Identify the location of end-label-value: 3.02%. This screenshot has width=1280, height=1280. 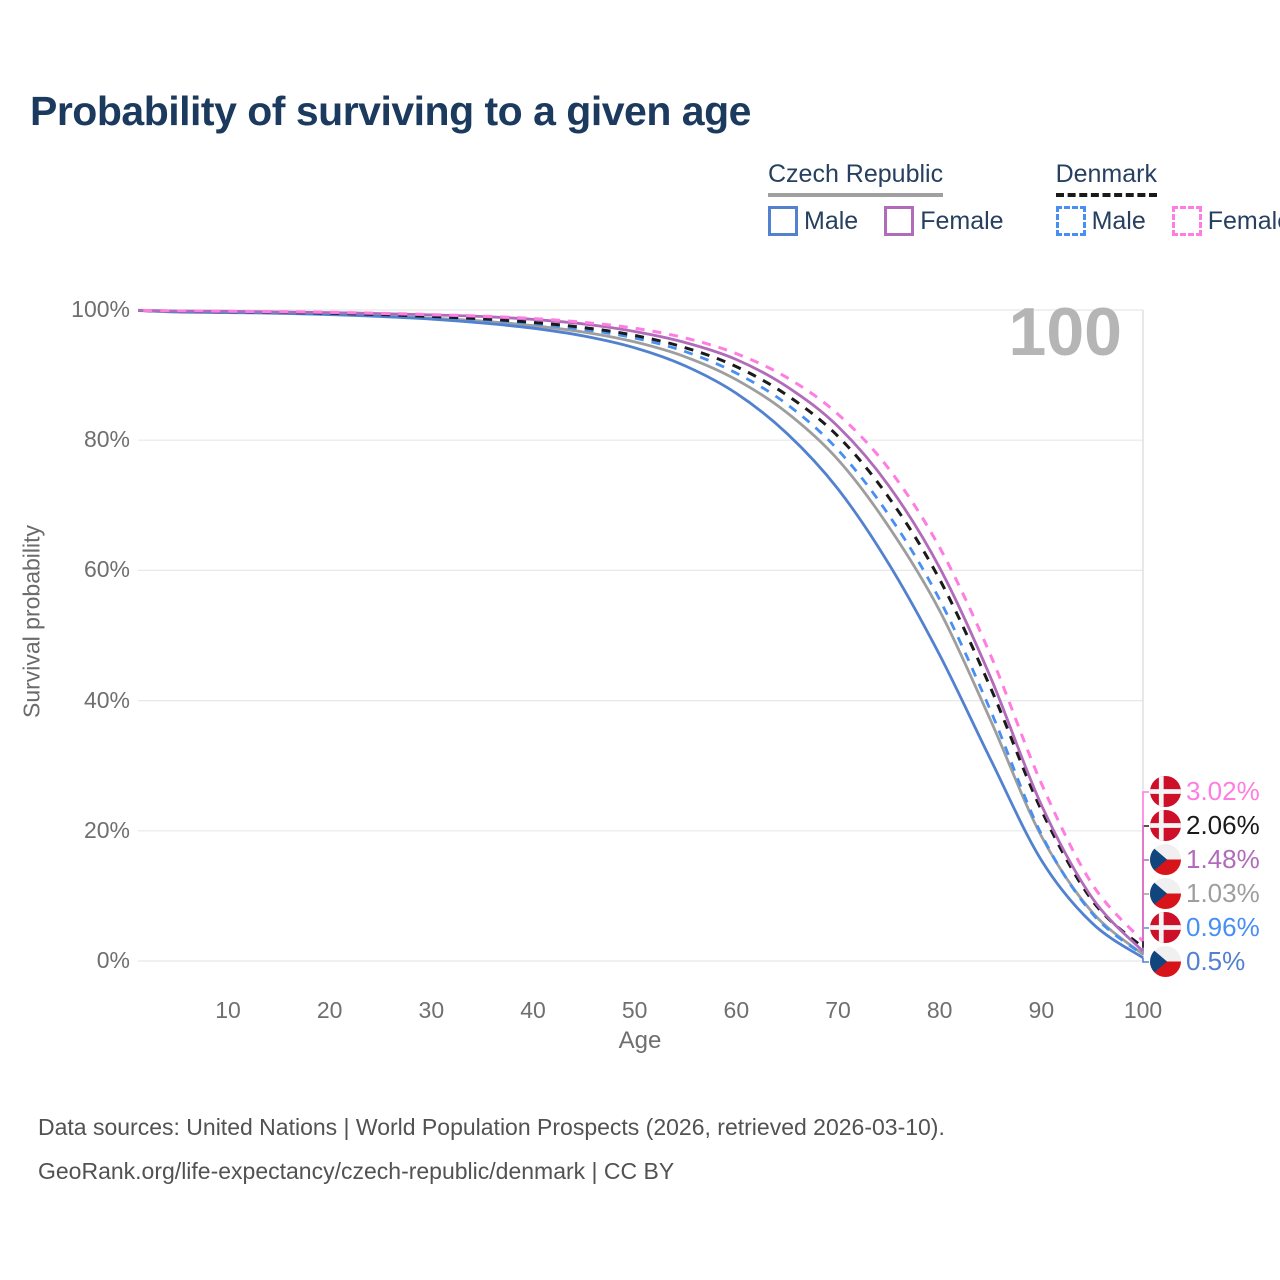
(1223, 791).